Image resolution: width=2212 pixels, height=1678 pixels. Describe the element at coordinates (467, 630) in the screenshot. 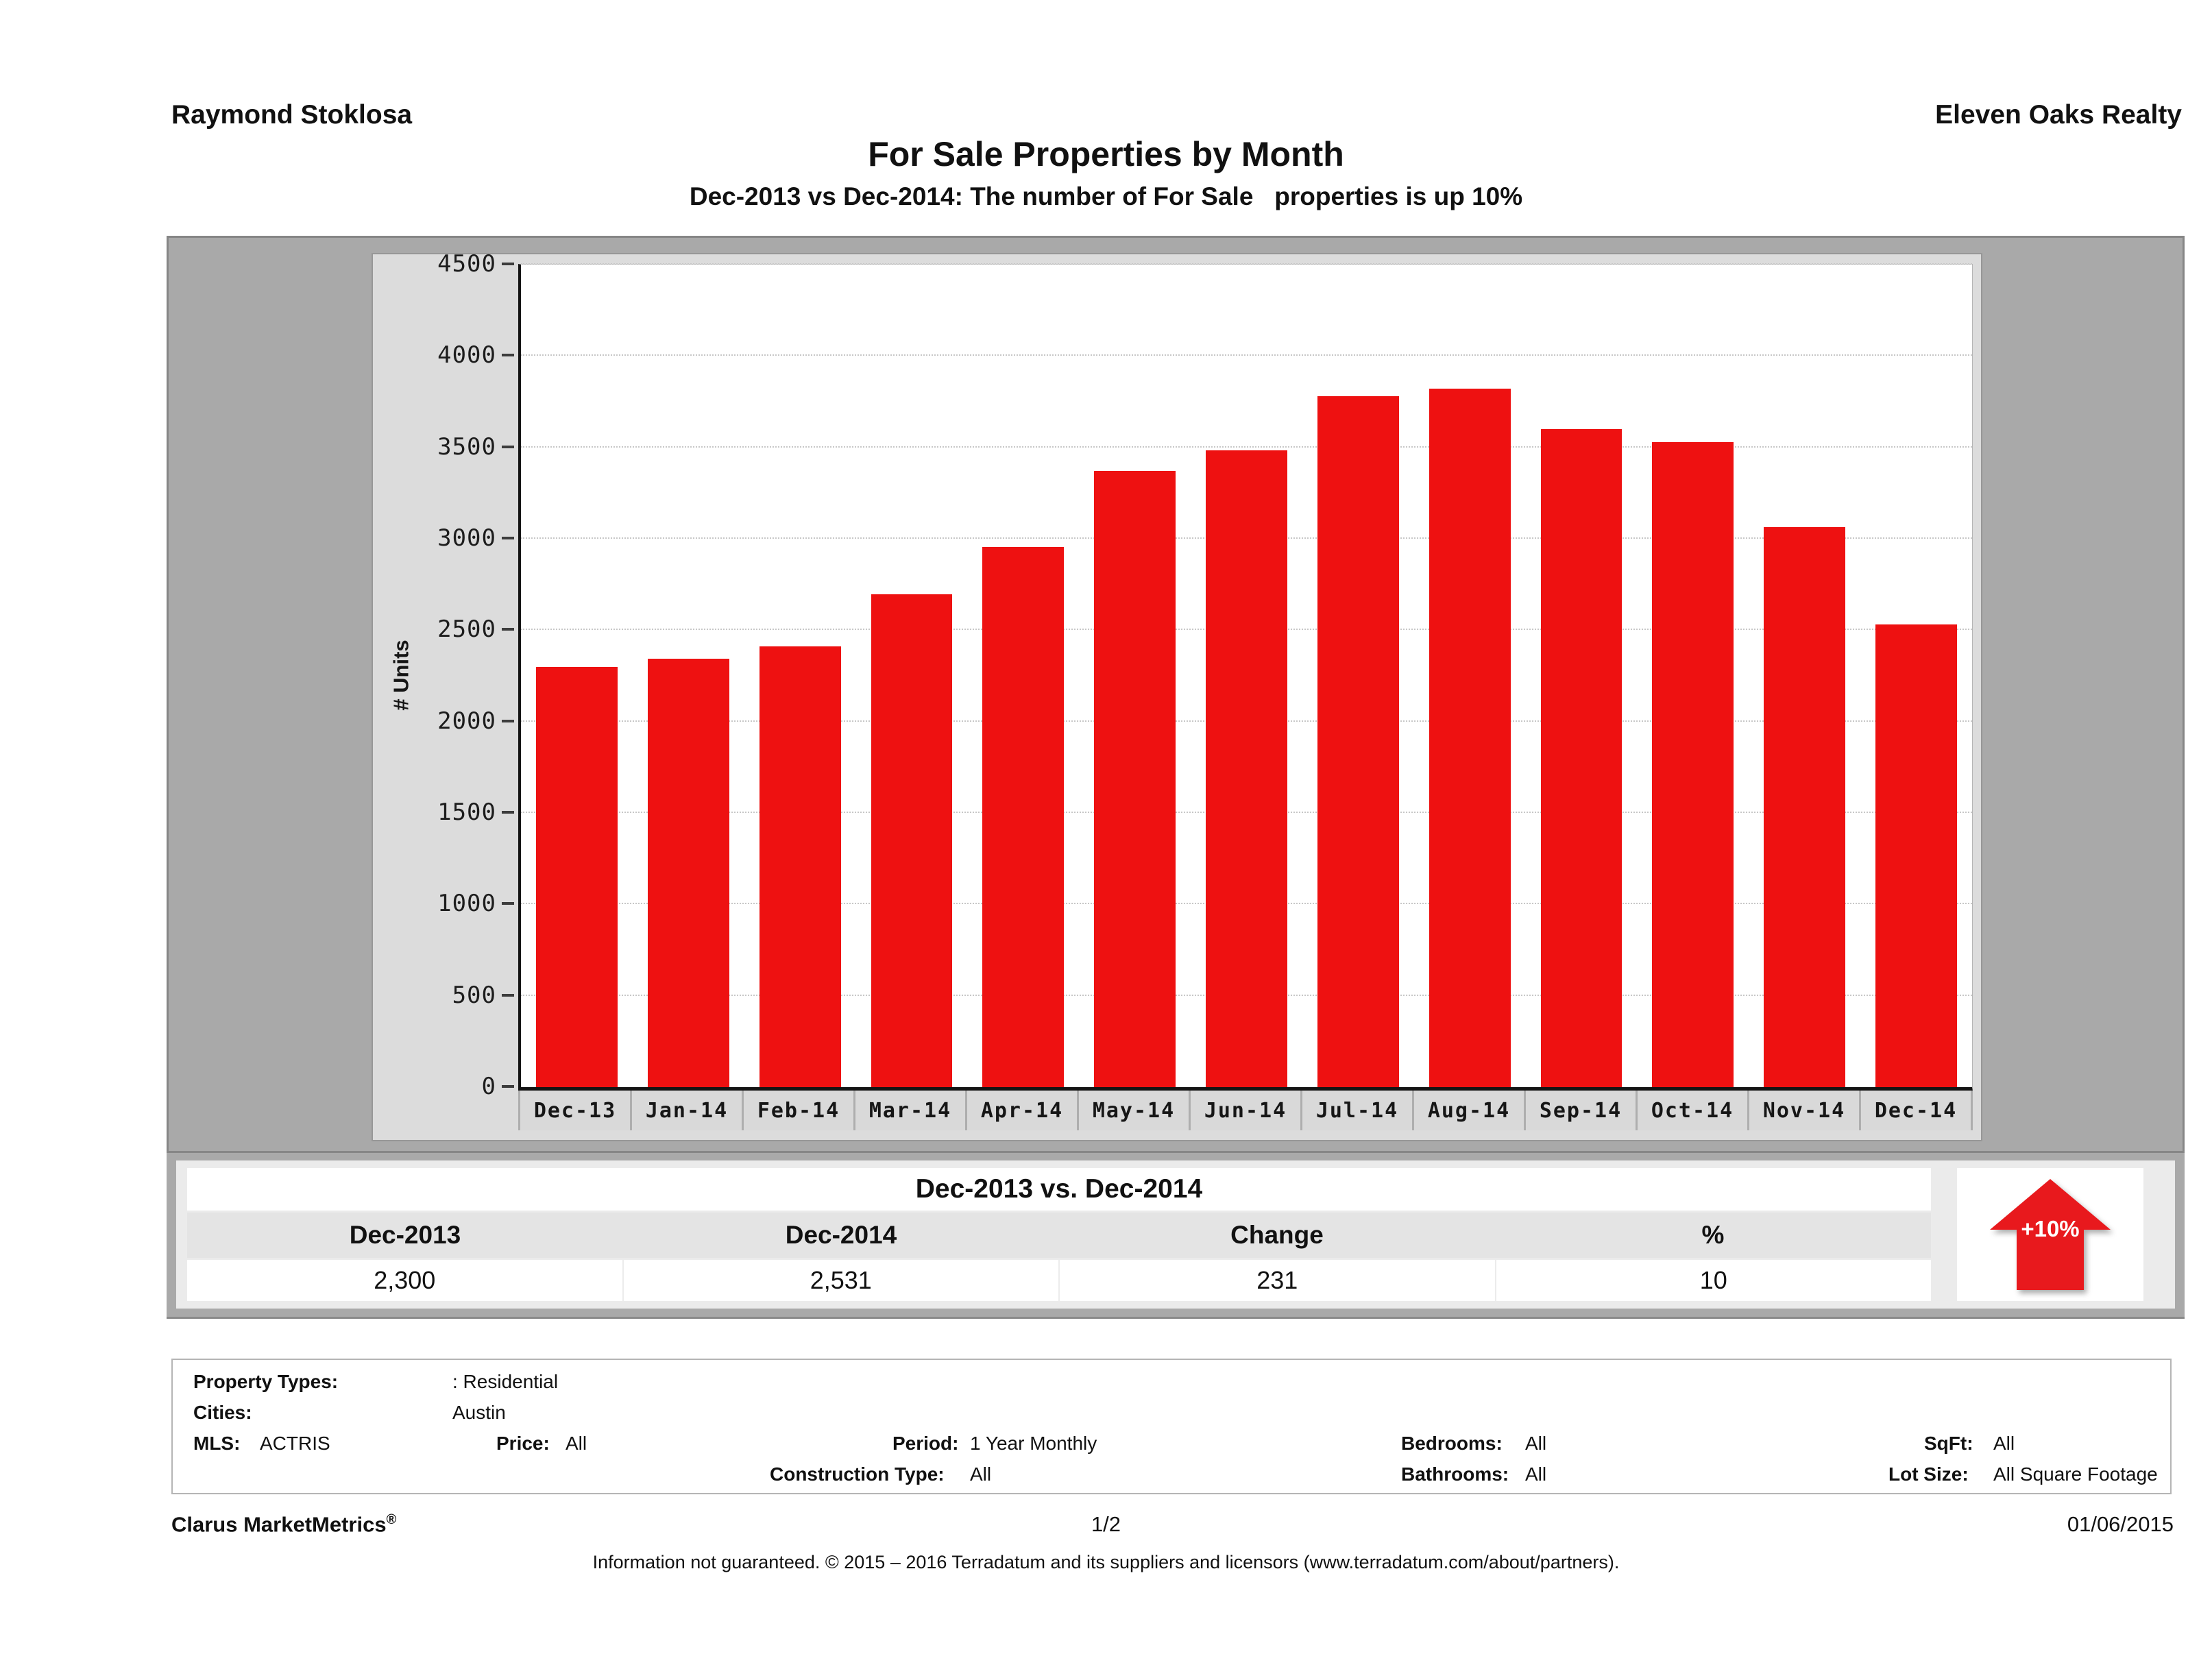

I see `y-tick-label-2500: 2500` at that location.